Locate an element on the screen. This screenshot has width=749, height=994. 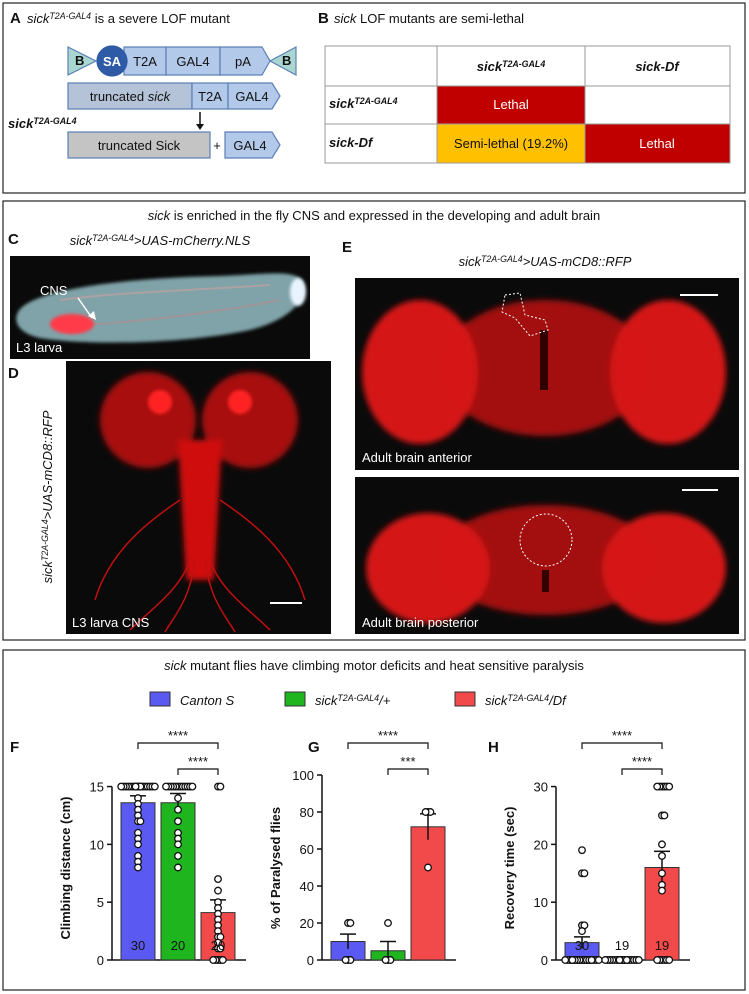
panel-letter: F is located at coordinates (14, 747).